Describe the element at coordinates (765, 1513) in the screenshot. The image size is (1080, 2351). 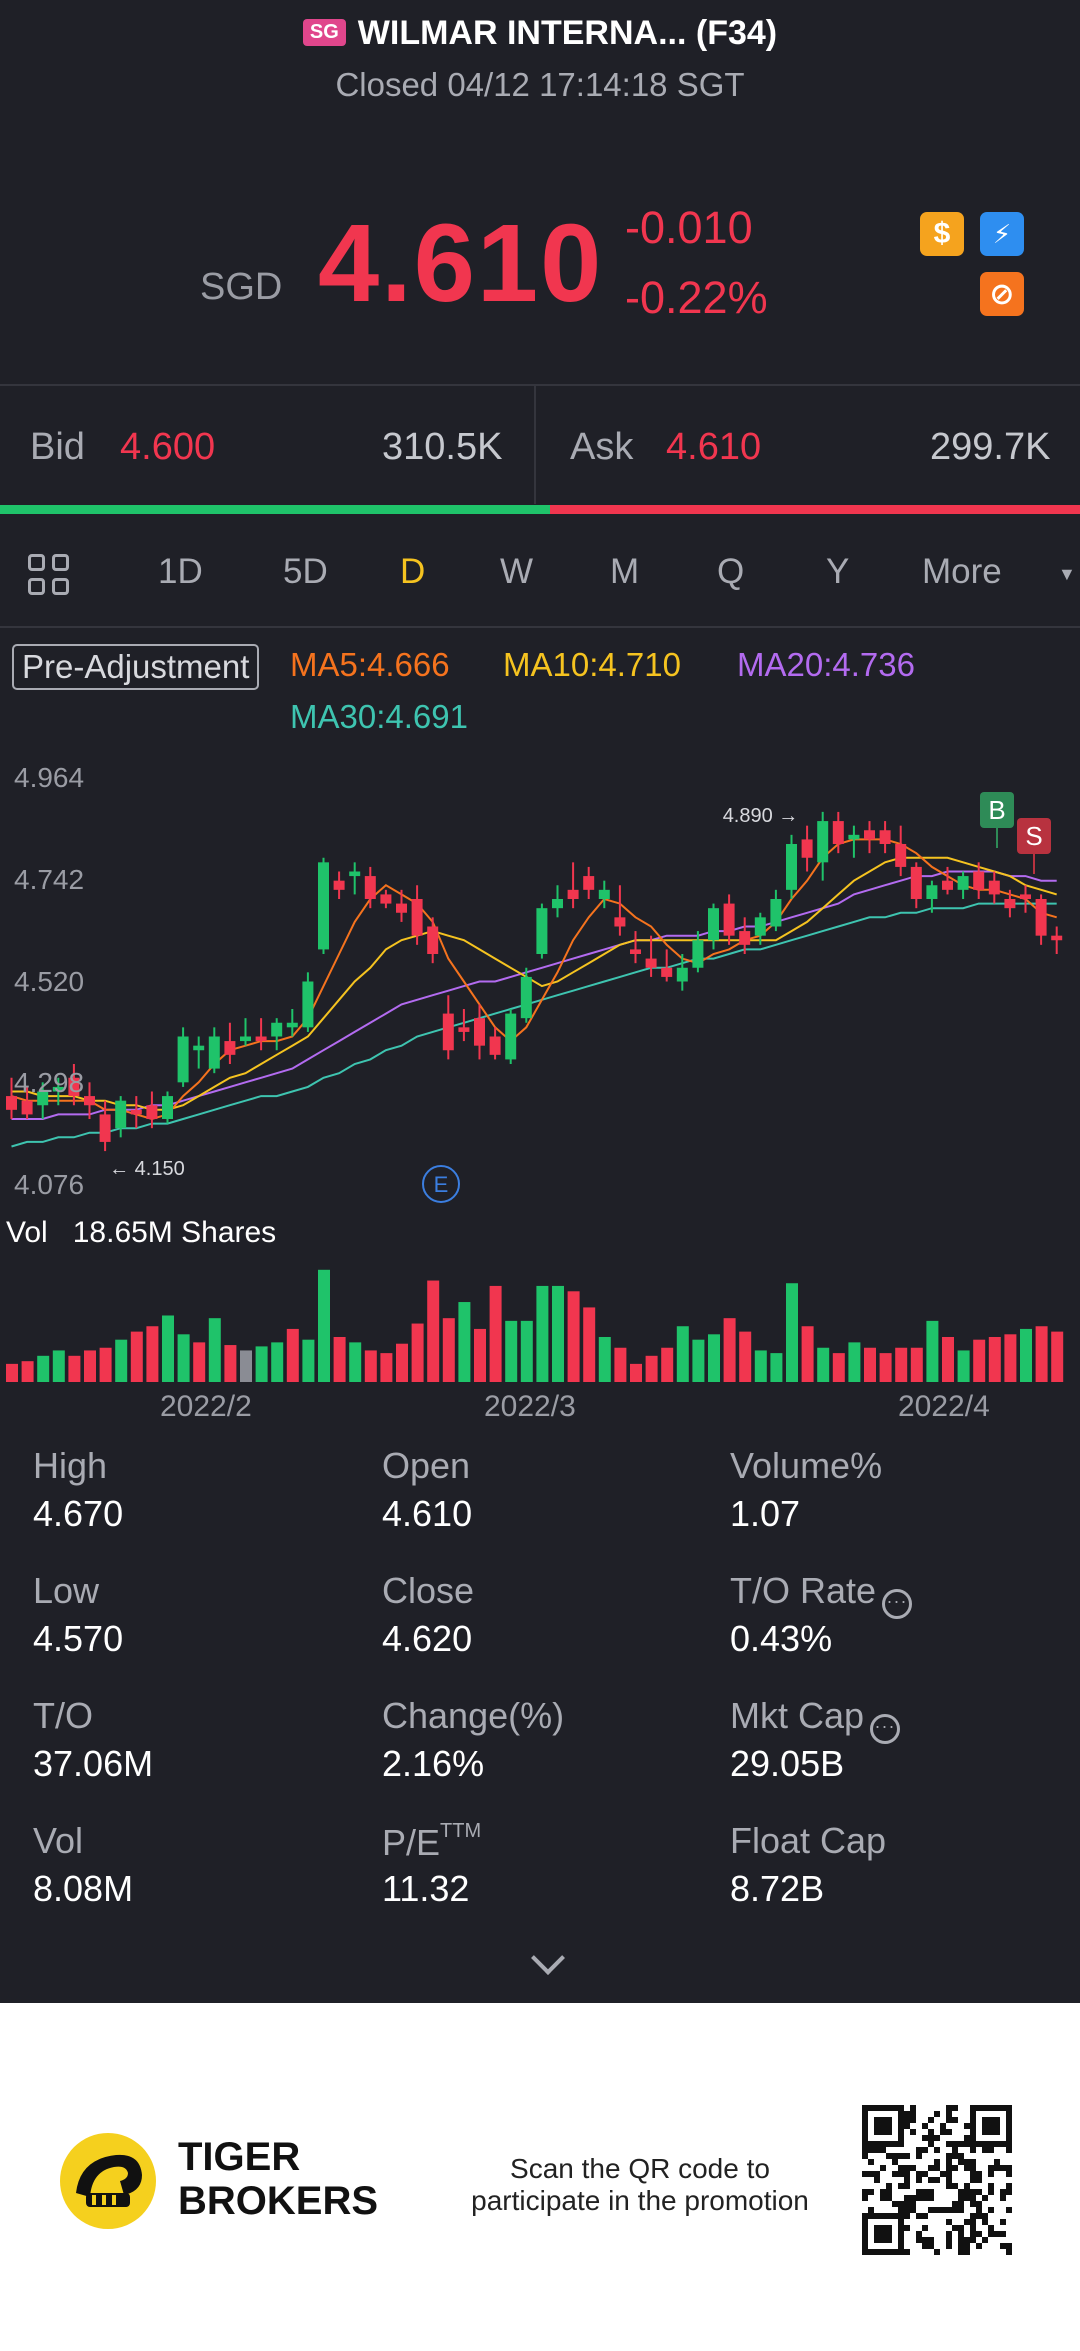
I see `stat-value: 1.07` at that location.